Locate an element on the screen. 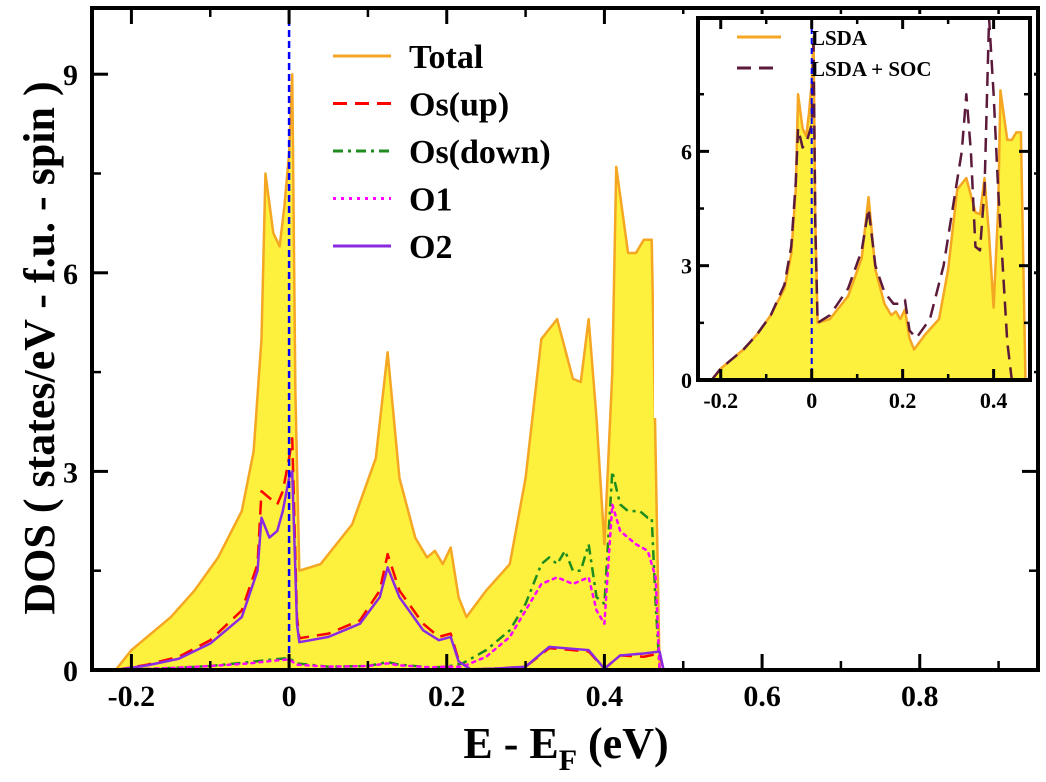 The image size is (1046, 782). series-line-o1 is located at coordinates (387, 587).